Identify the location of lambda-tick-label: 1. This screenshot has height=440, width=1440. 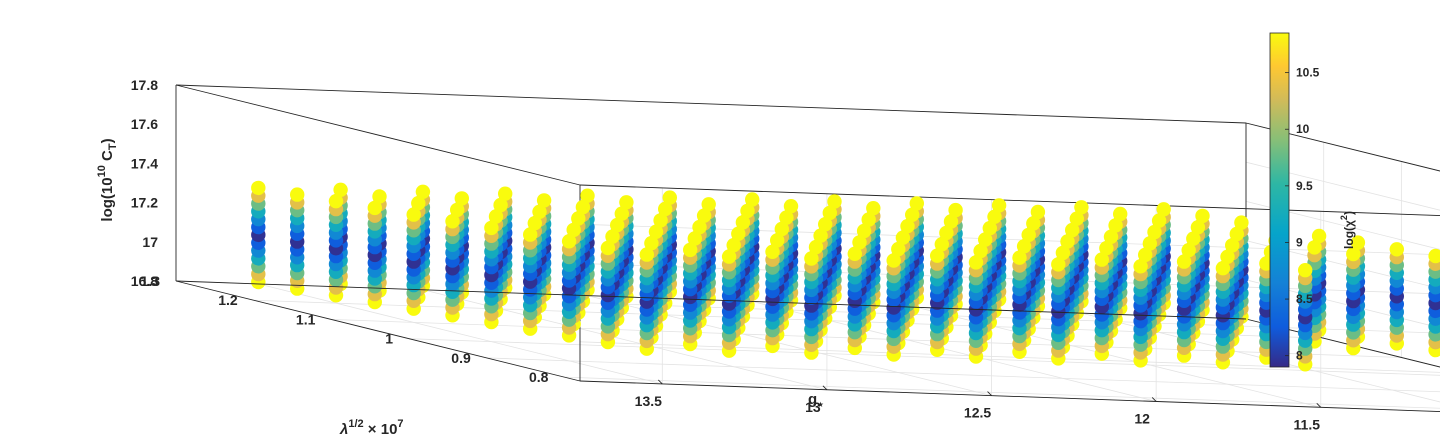
(389, 339).